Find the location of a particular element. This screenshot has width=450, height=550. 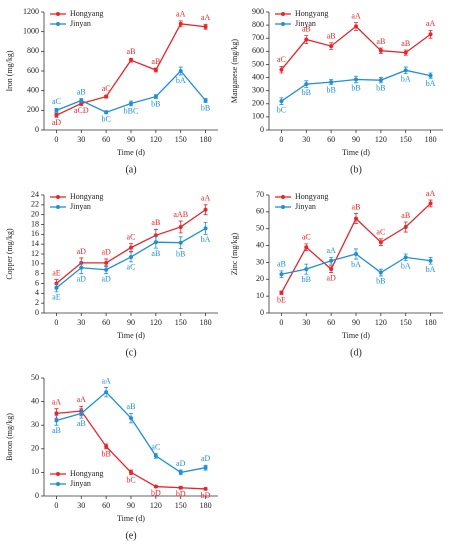

y-tick-label: 2 is located at coordinates (37, 302).